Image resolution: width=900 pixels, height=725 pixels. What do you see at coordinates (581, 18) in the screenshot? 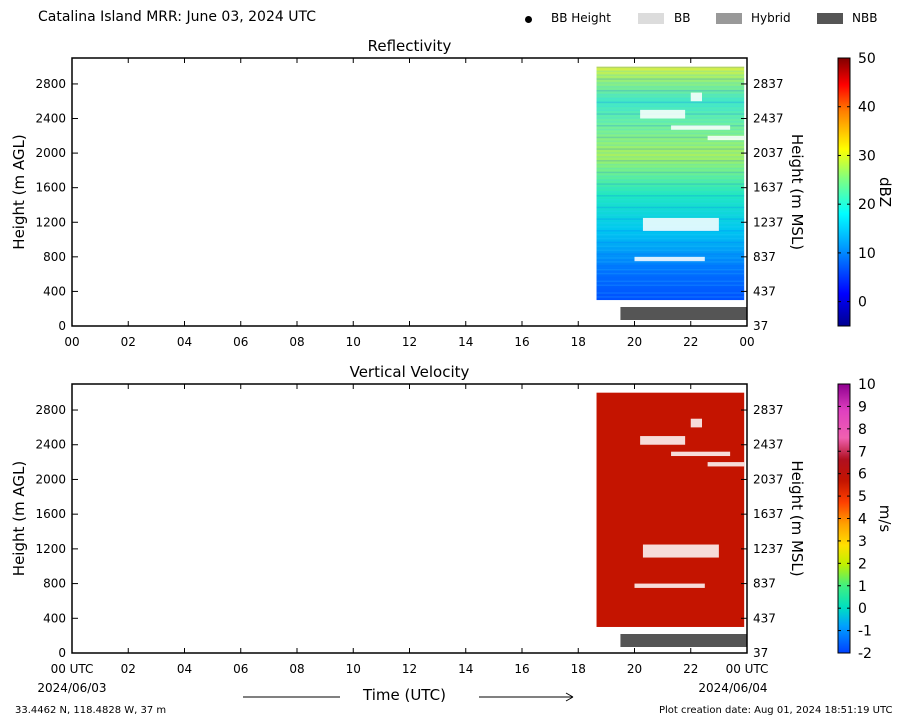
I see `legend-label-bb-height: BB Height` at bounding box center [581, 18].